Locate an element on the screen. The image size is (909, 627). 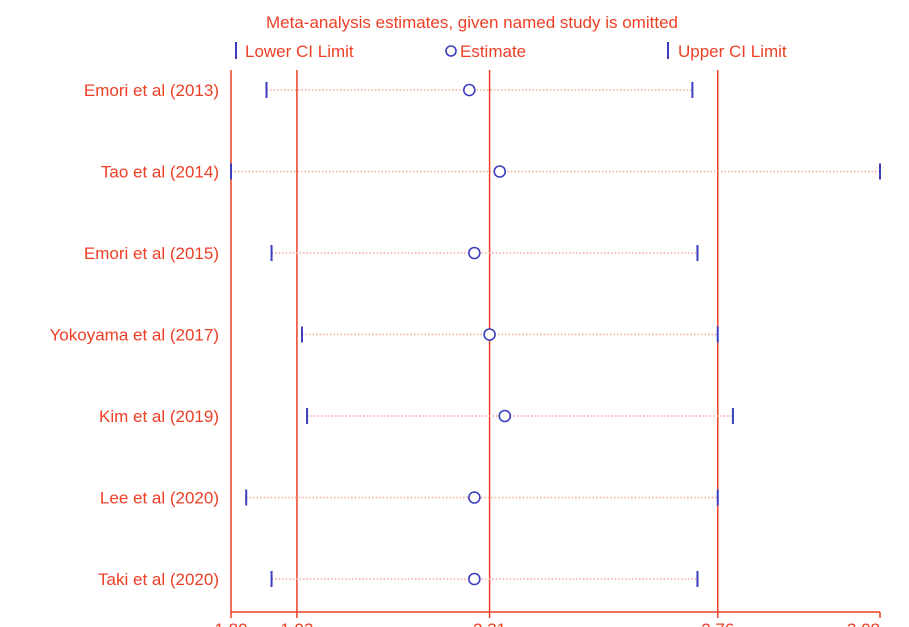
x-tick-label: 1.93 is located at coordinates (296, 623).